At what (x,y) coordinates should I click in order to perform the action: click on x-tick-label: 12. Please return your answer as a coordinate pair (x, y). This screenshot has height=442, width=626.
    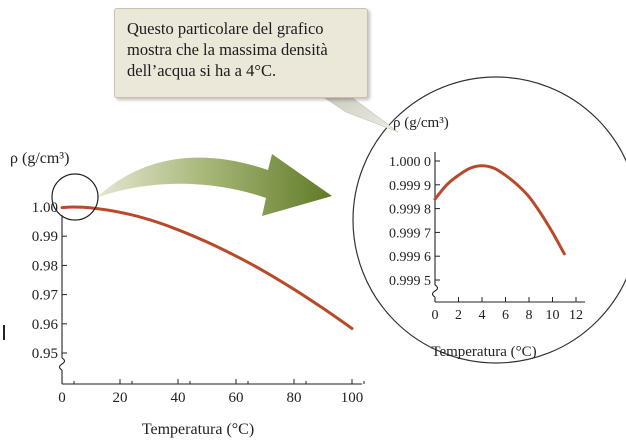
    Looking at the image, I should click on (576, 315).